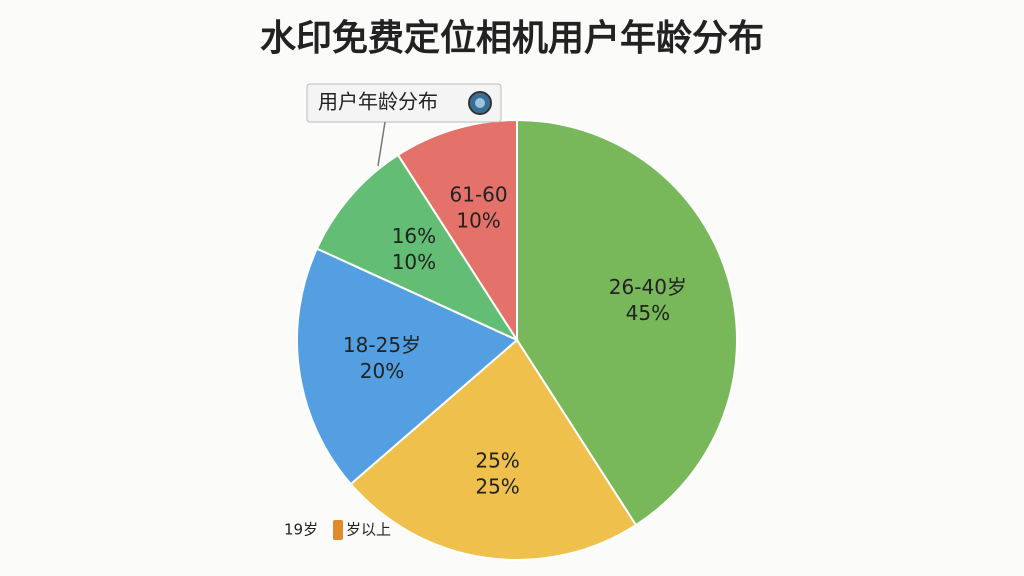  I want to click on camera-lens, so click(480, 103).